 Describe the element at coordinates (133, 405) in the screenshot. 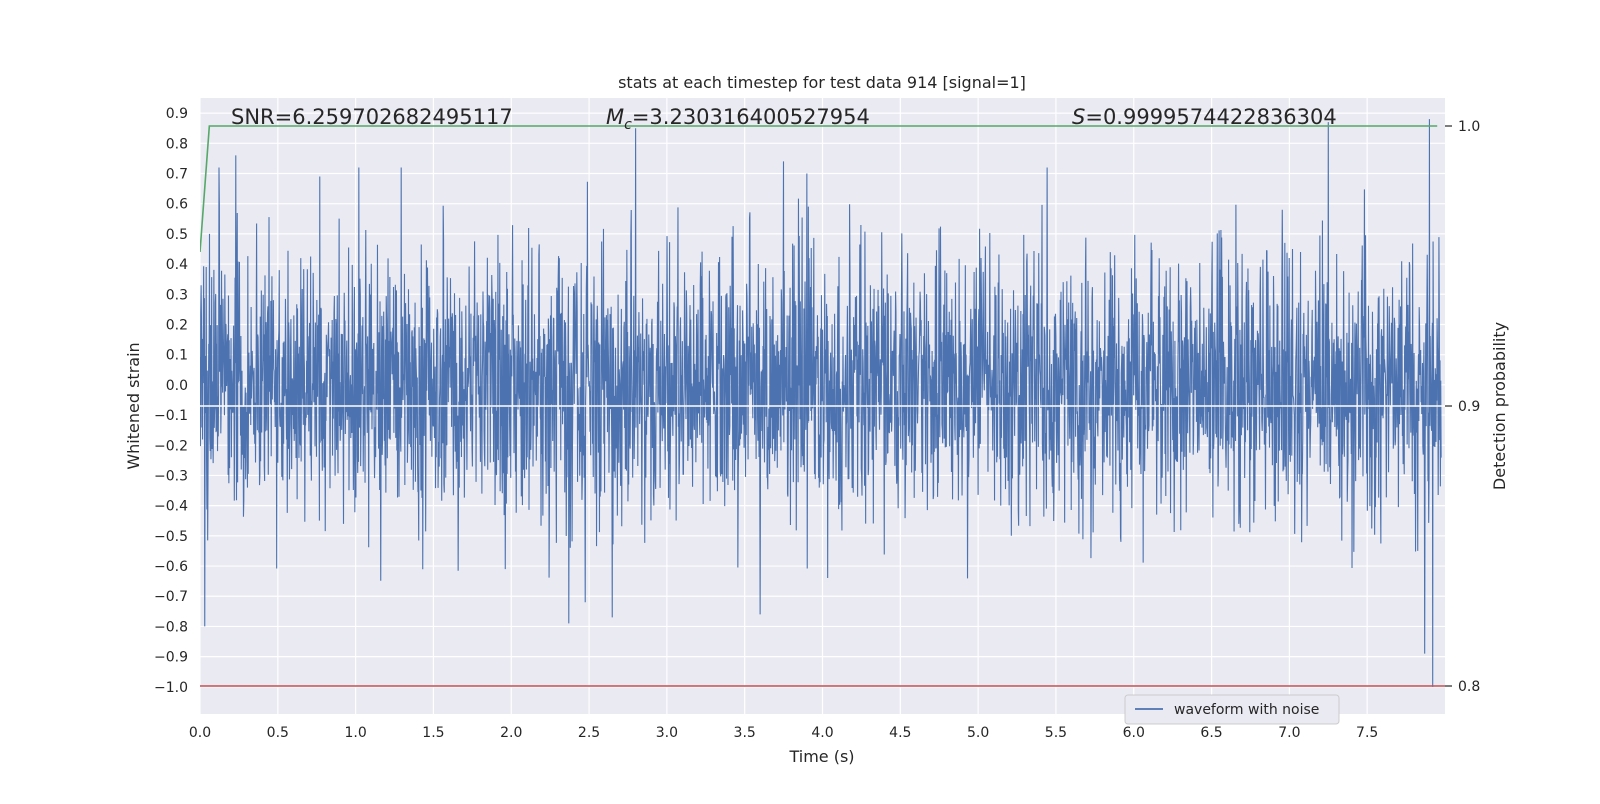

I see `y-axis-label: Whitened strain` at that location.